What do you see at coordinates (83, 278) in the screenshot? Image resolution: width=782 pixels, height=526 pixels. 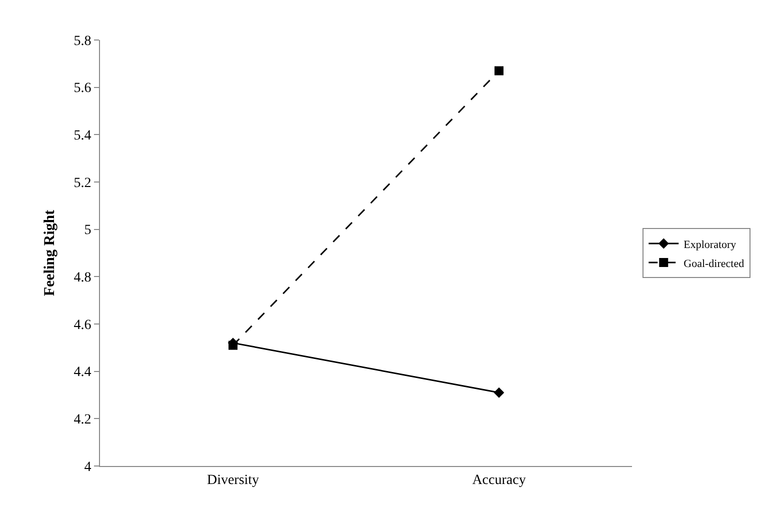 I see `y-tick-label: 4.8` at bounding box center [83, 278].